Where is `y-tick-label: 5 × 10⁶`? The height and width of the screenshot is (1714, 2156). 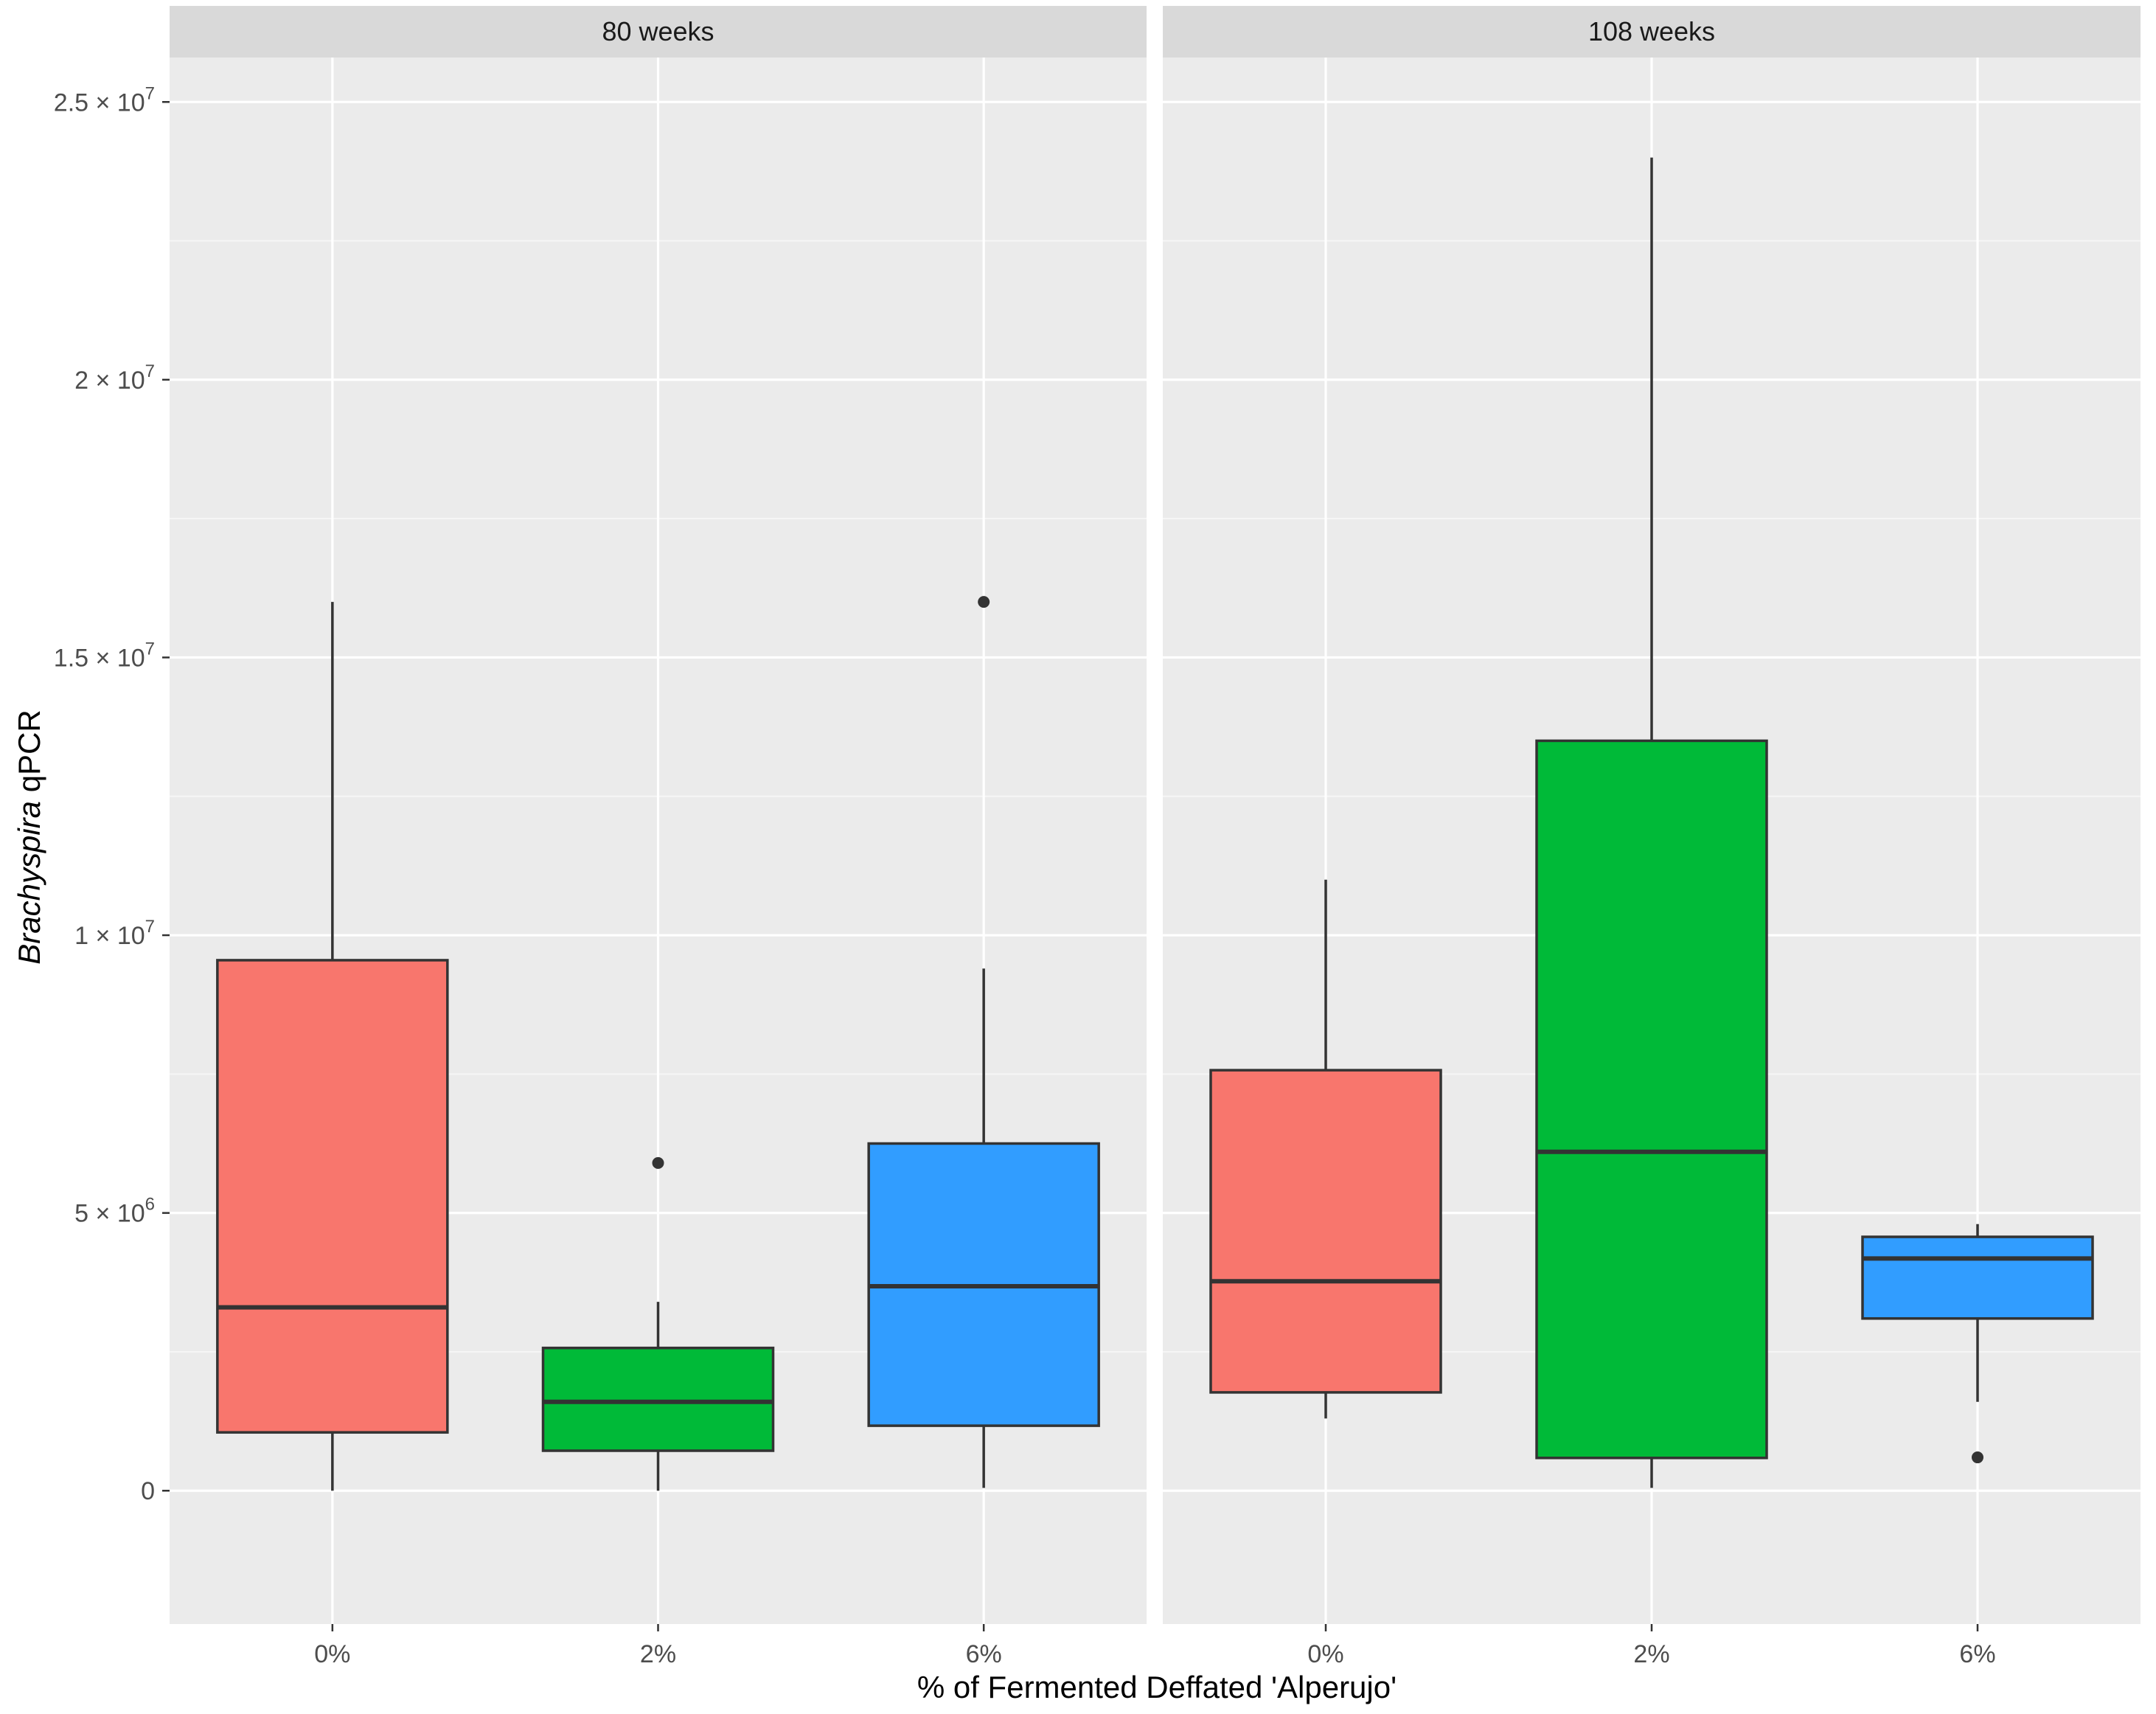
y-tick-label: 5 × 10⁶ is located at coordinates (114, 1211).